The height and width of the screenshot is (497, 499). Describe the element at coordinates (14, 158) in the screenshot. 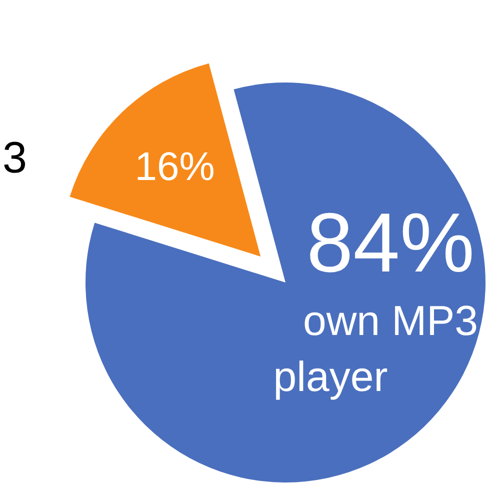

I see `slice-label: 3` at that location.